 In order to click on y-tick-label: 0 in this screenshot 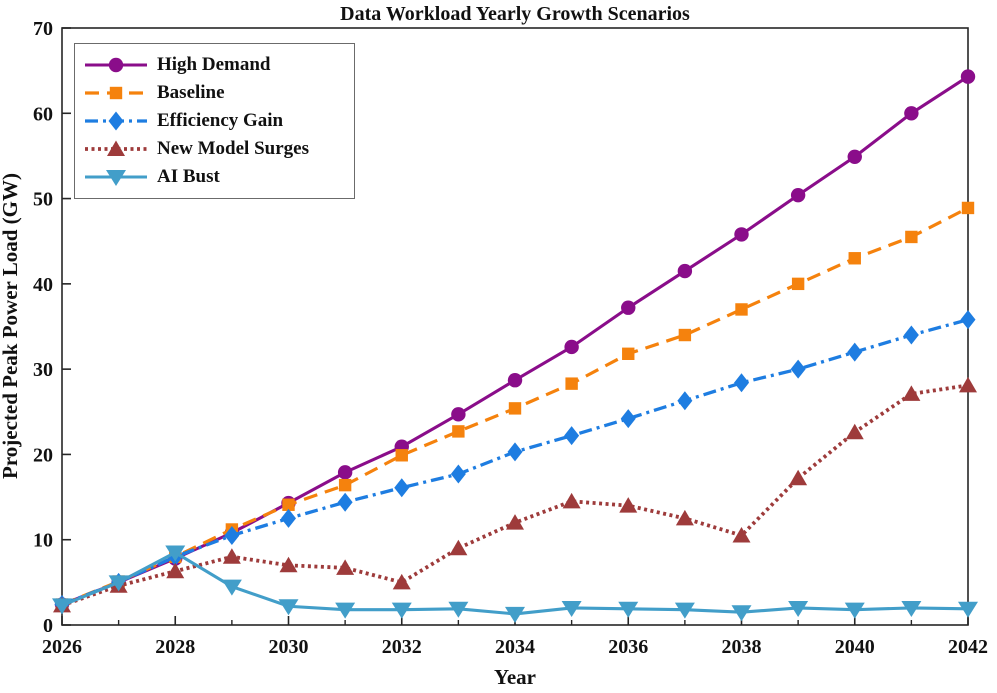, I will do `click(48, 626)`.